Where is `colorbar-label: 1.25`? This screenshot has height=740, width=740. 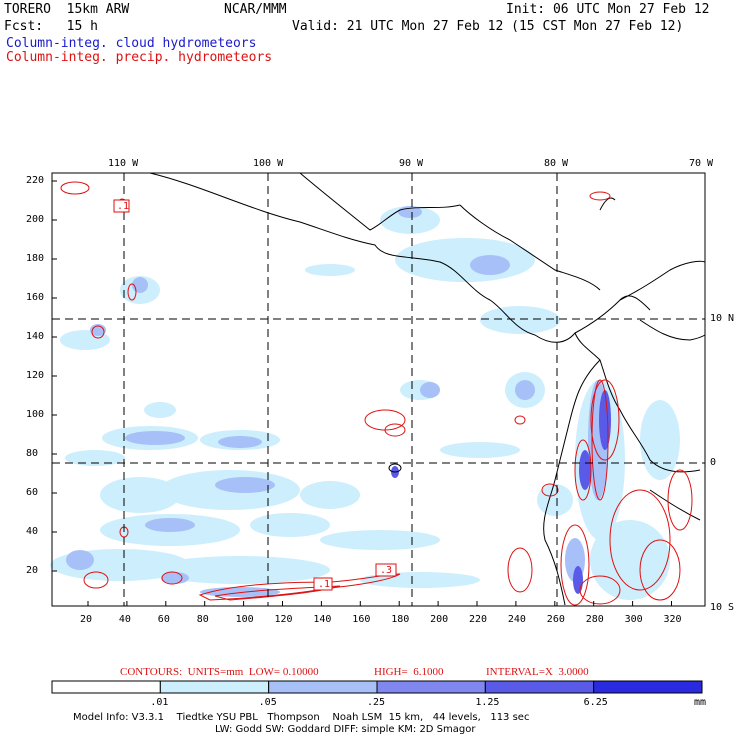
colorbar-label: 1.25 is located at coordinates (487, 702).